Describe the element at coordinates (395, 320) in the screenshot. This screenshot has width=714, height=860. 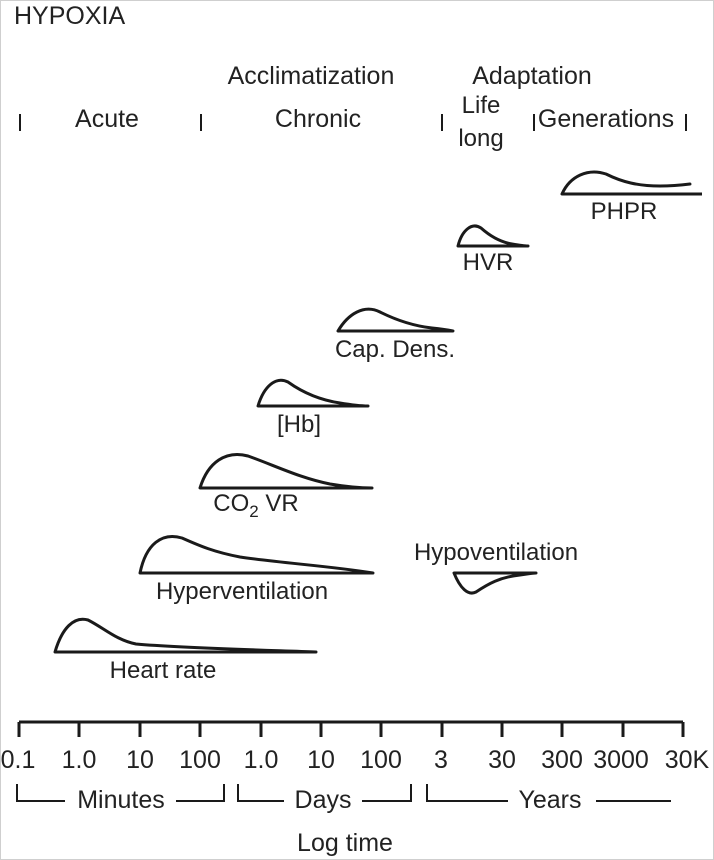
I see `cap-dens-curve` at that location.